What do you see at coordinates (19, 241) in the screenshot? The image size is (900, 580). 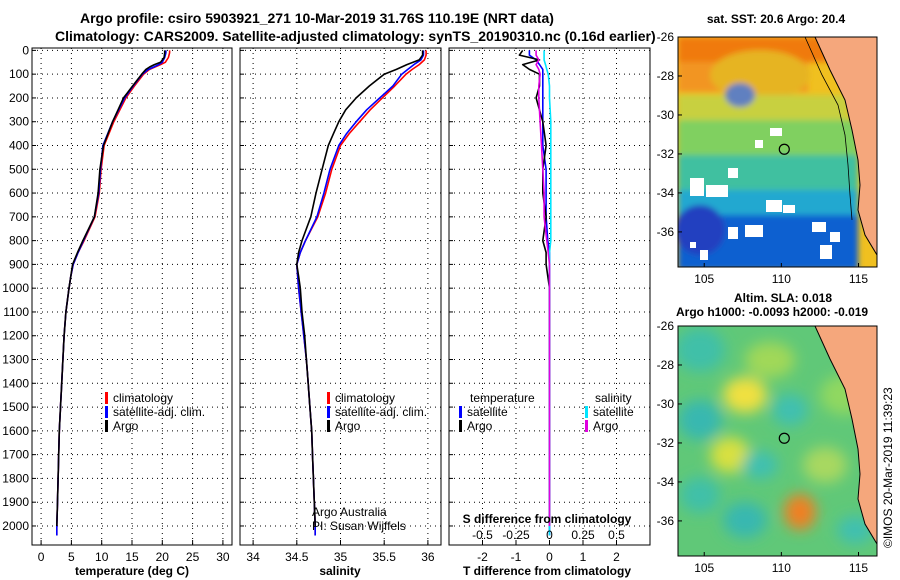 I see `depth-tick-label: 800` at bounding box center [19, 241].